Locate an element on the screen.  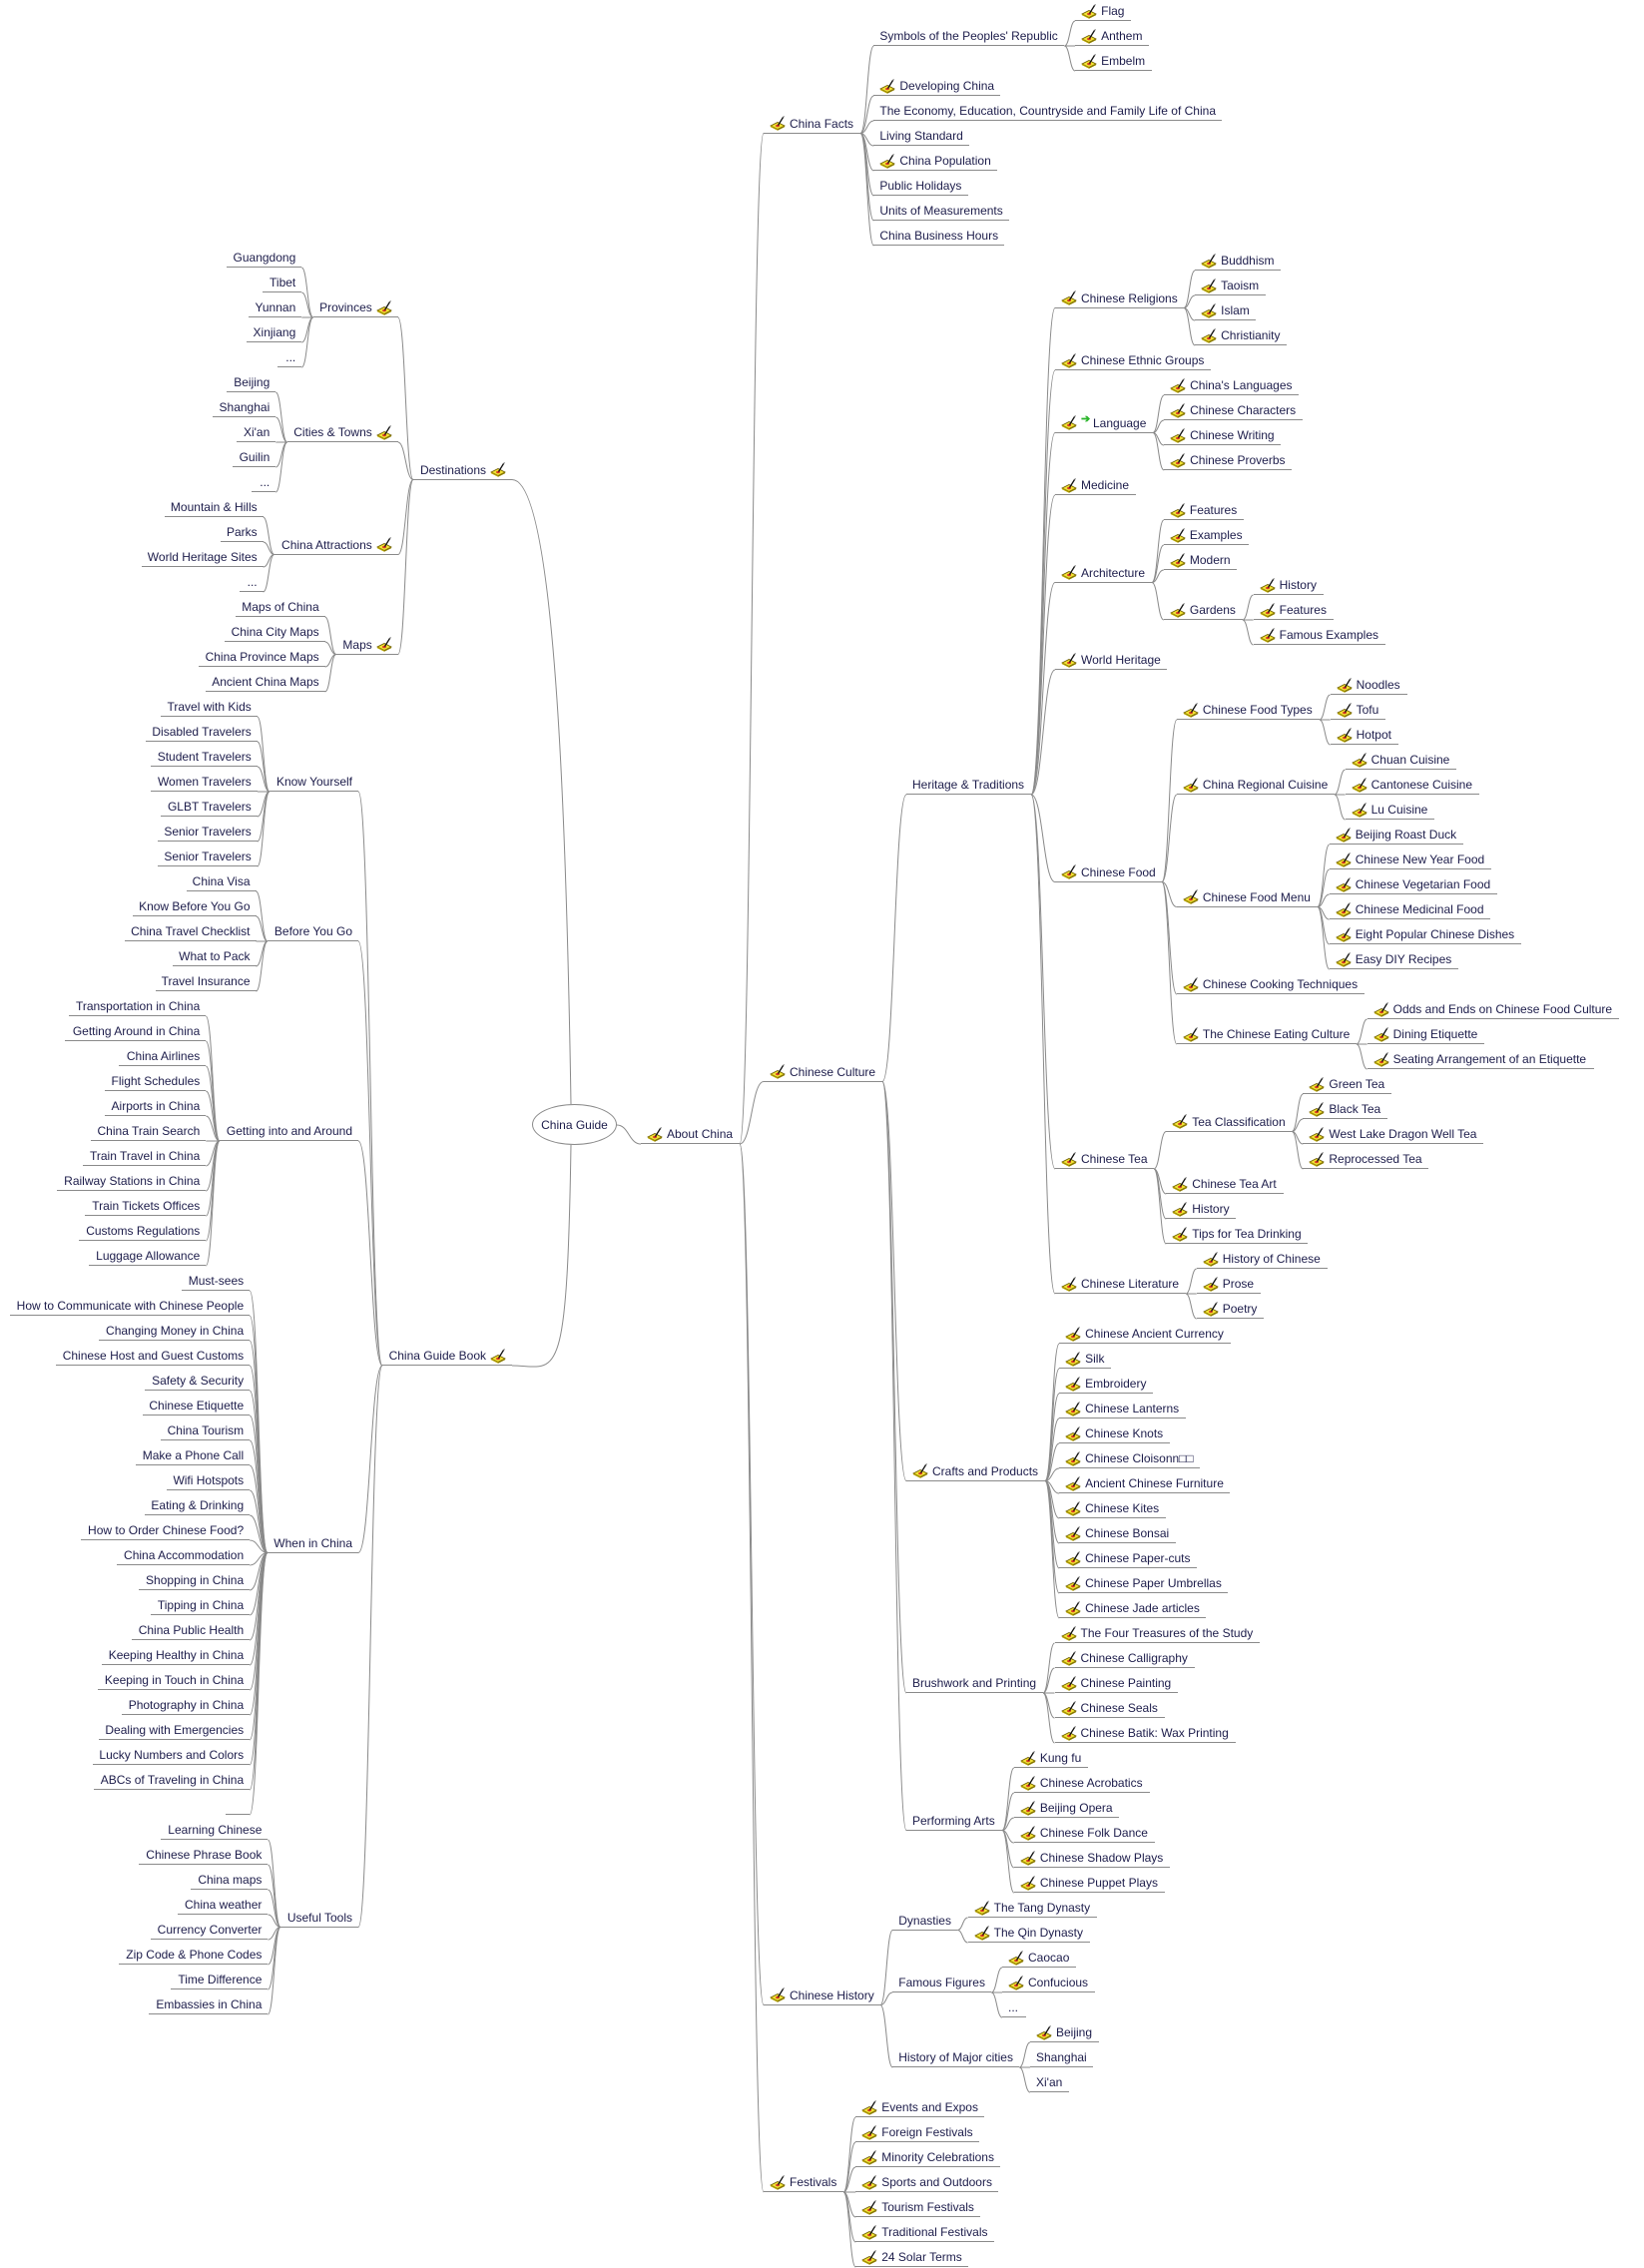
node-china-weather: China weather is located at coordinates (223, 1905).